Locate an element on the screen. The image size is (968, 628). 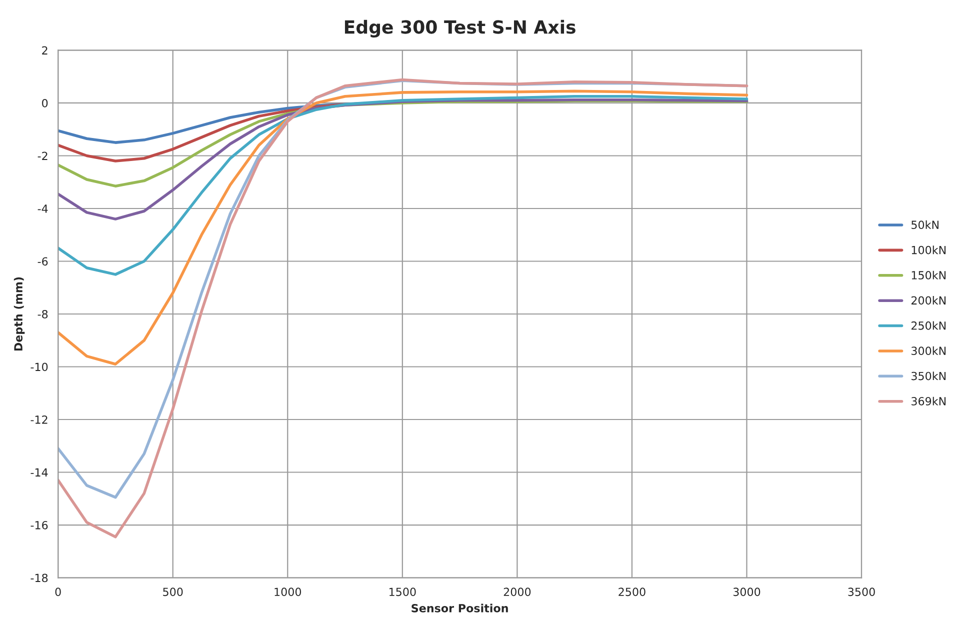
y-tick-label: -12 is located at coordinates (39, 419).